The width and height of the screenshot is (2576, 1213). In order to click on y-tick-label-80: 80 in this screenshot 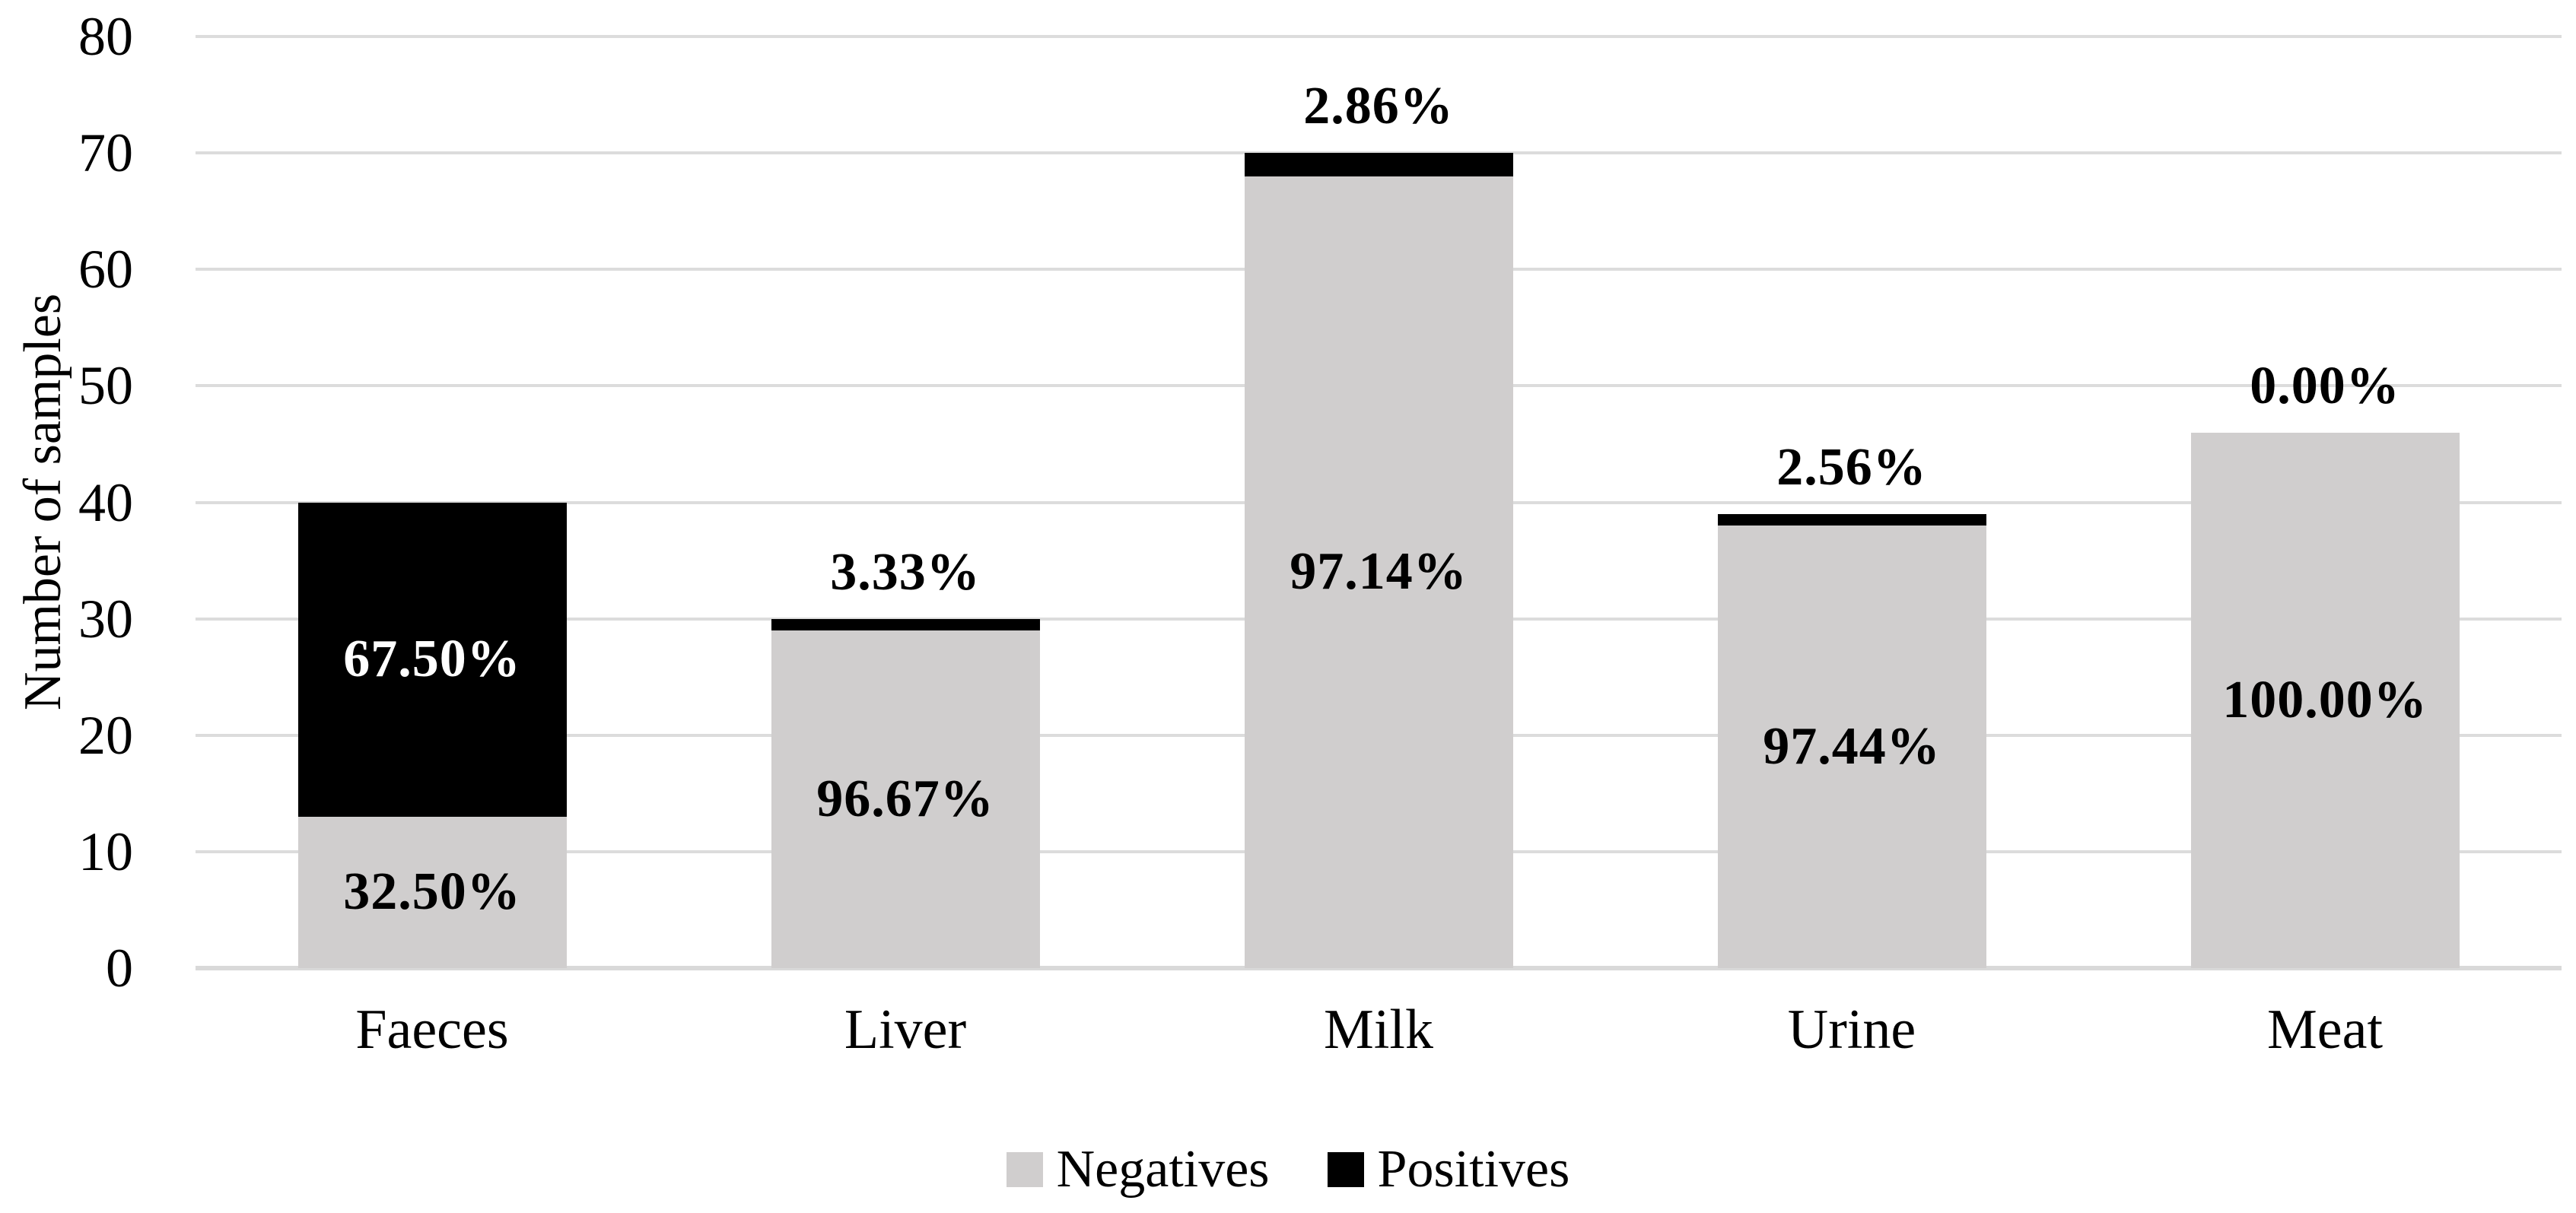, I will do `click(105, 36)`.